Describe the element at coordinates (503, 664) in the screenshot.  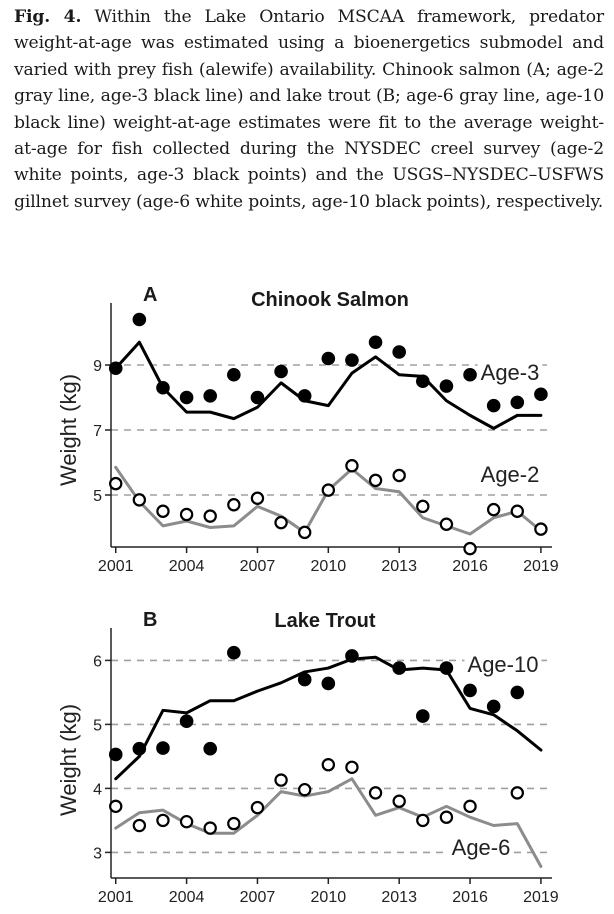
I see `series-annotation: Age-10` at that location.